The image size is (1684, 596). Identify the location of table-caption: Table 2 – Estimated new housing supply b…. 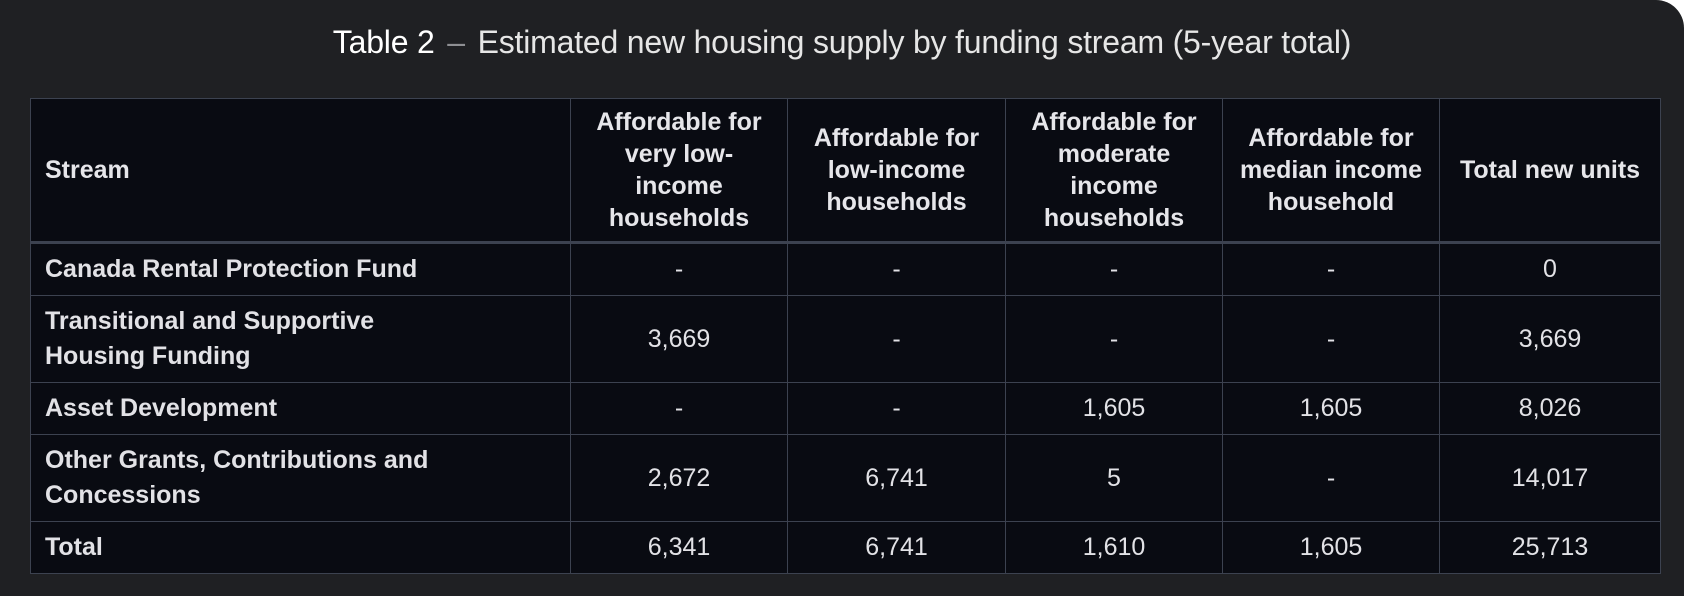
(842, 42).